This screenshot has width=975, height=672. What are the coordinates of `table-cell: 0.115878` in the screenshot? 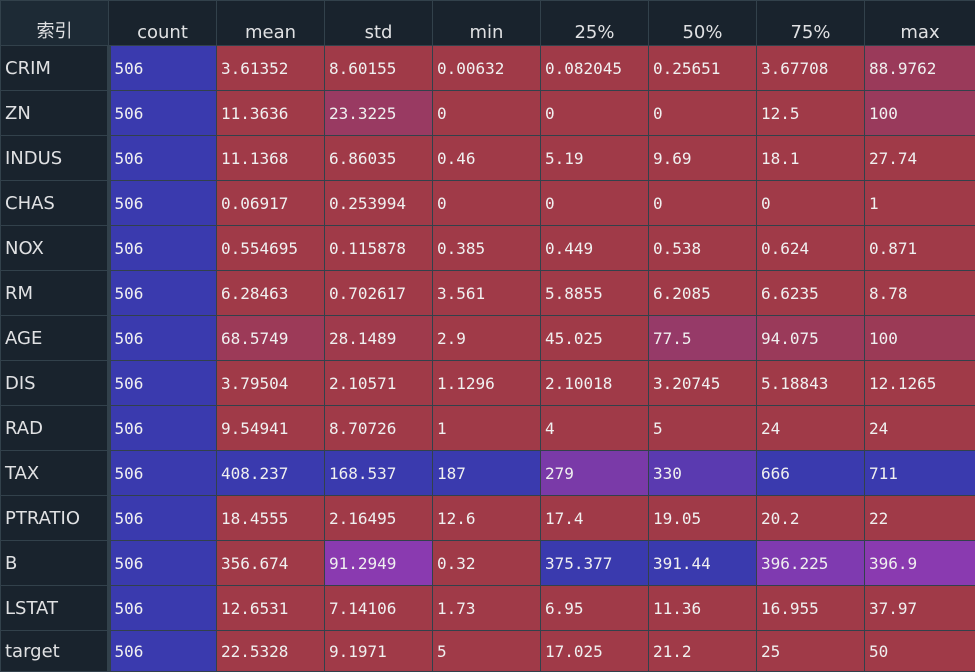 It's located at (378, 248).